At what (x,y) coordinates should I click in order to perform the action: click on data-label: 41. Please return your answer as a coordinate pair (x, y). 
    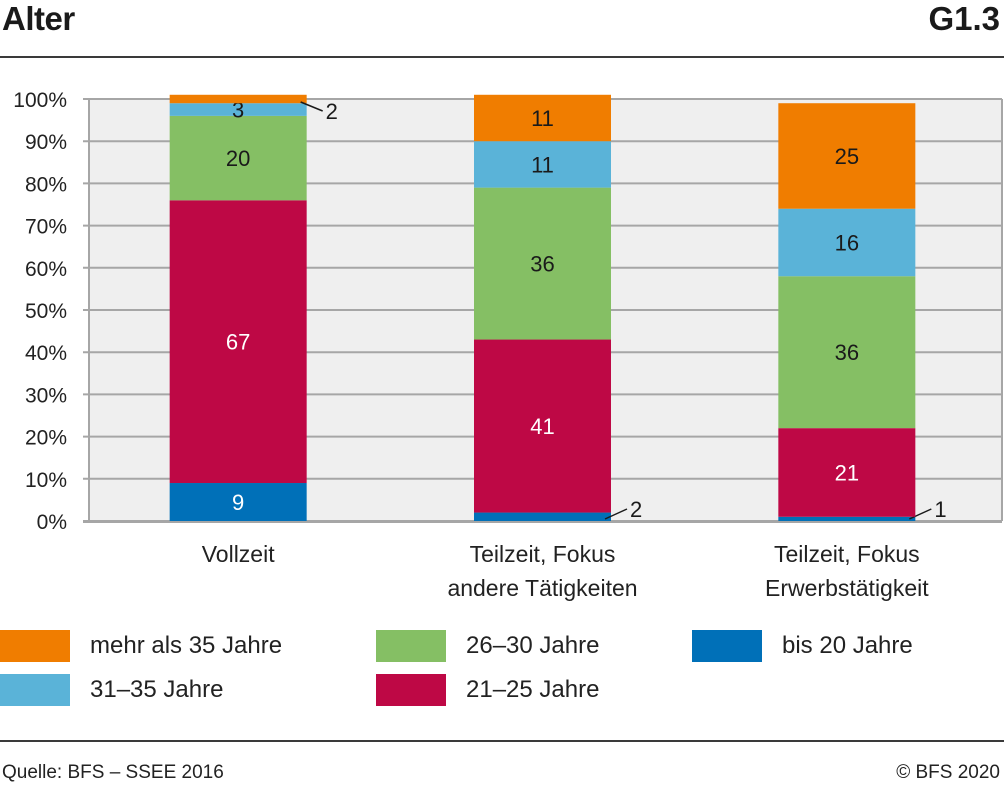
    Looking at the image, I should click on (542, 426).